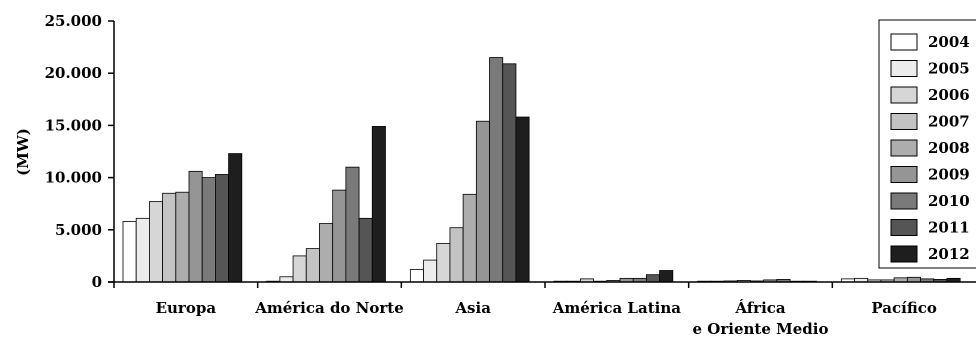 Image resolution: width=976 pixels, height=340 pixels. What do you see at coordinates (23, 152) in the screenshot?
I see `y-axis-label: (MW)` at bounding box center [23, 152].